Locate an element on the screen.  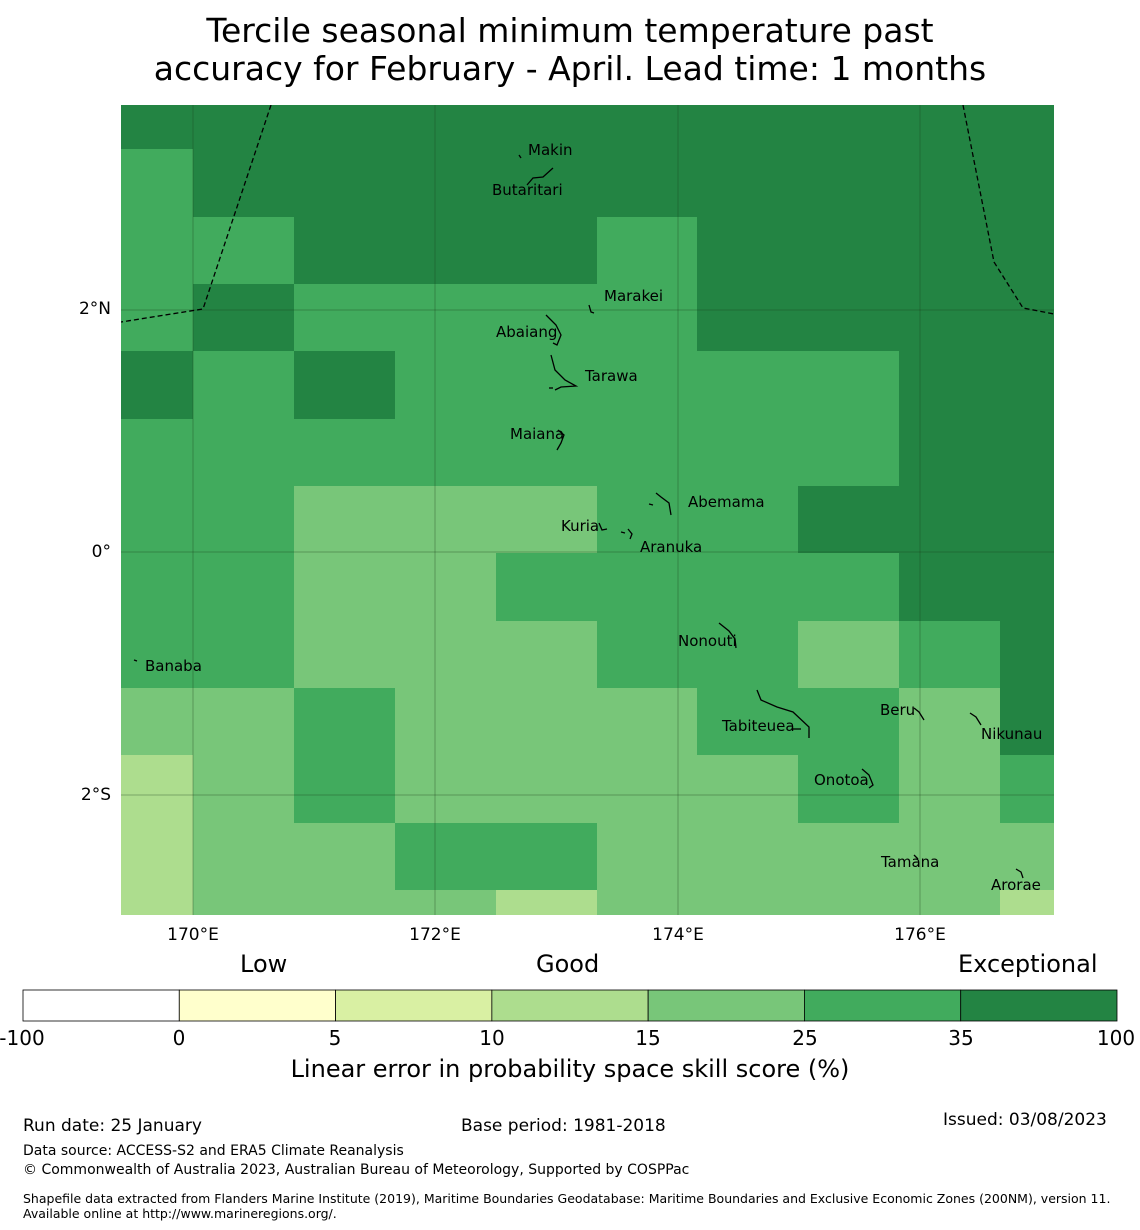
colorbar-tick: 25 is located at coordinates (805, 1038).